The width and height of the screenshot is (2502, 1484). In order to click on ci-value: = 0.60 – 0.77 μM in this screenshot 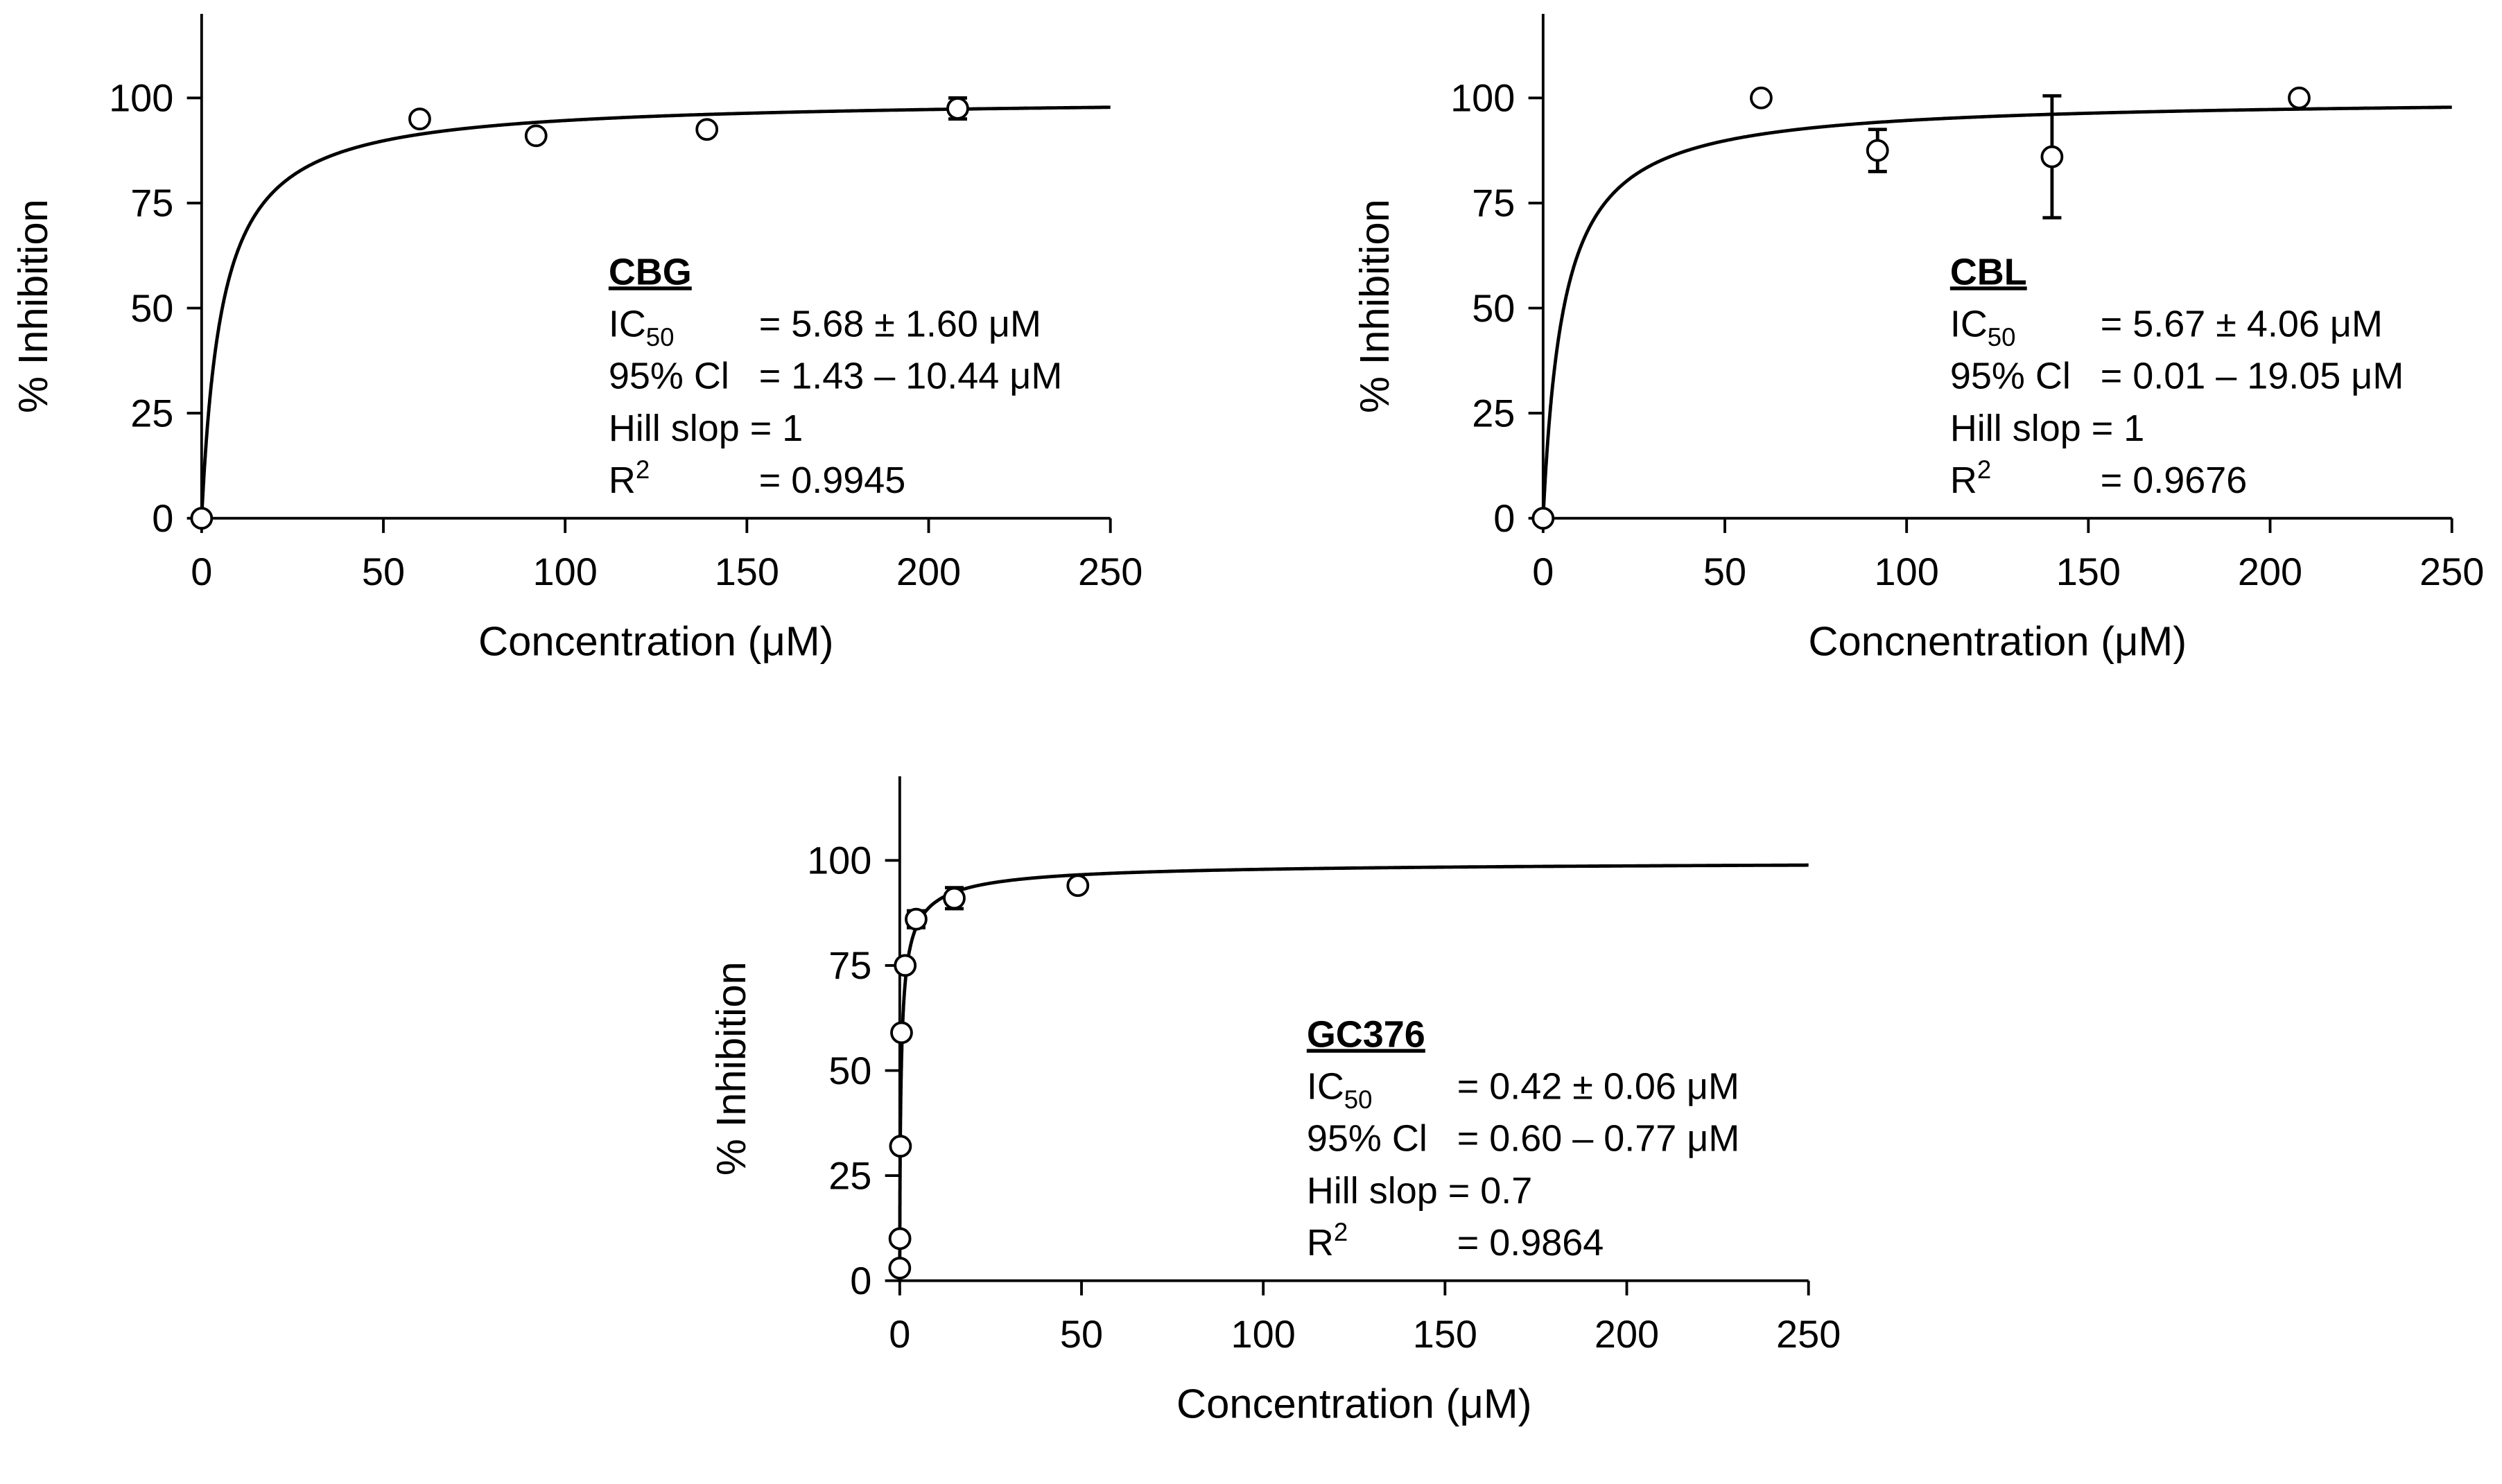, I will do `click(1598, 1139)`.